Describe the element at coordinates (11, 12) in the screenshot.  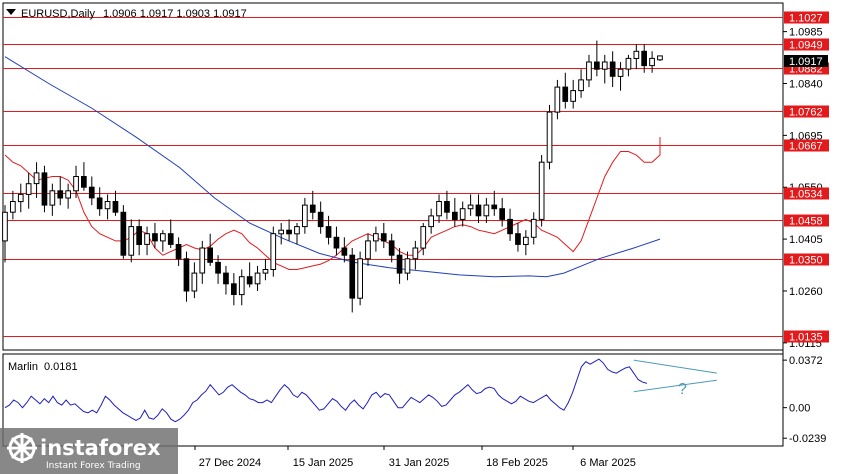
I see `chevron-down-icon` at that location.